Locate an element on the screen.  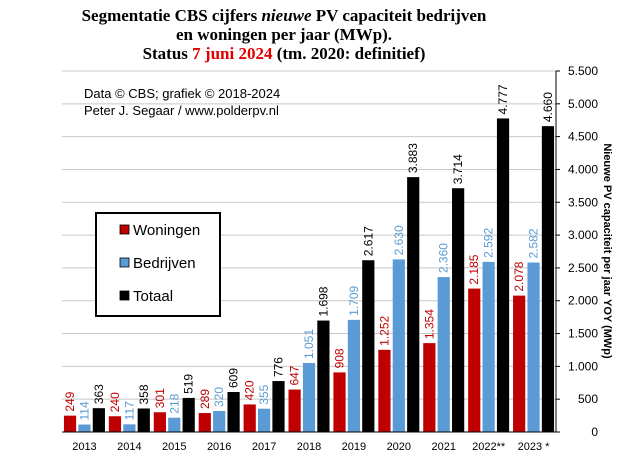
legend-label-bedrijven: Bedrijven is located at coordinates (164, 263).